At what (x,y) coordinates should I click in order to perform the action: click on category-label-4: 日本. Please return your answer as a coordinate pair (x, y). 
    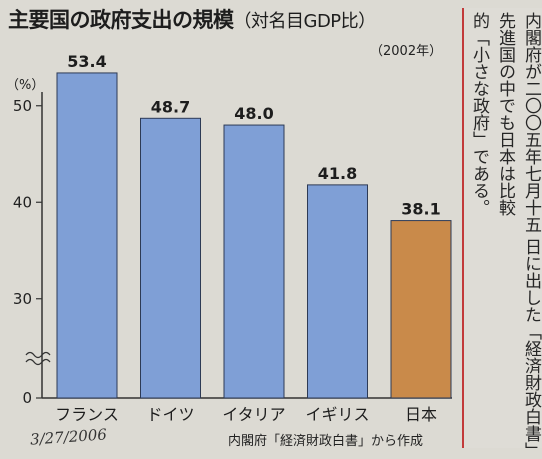
    Looking at the image, I should click on (421, 414).